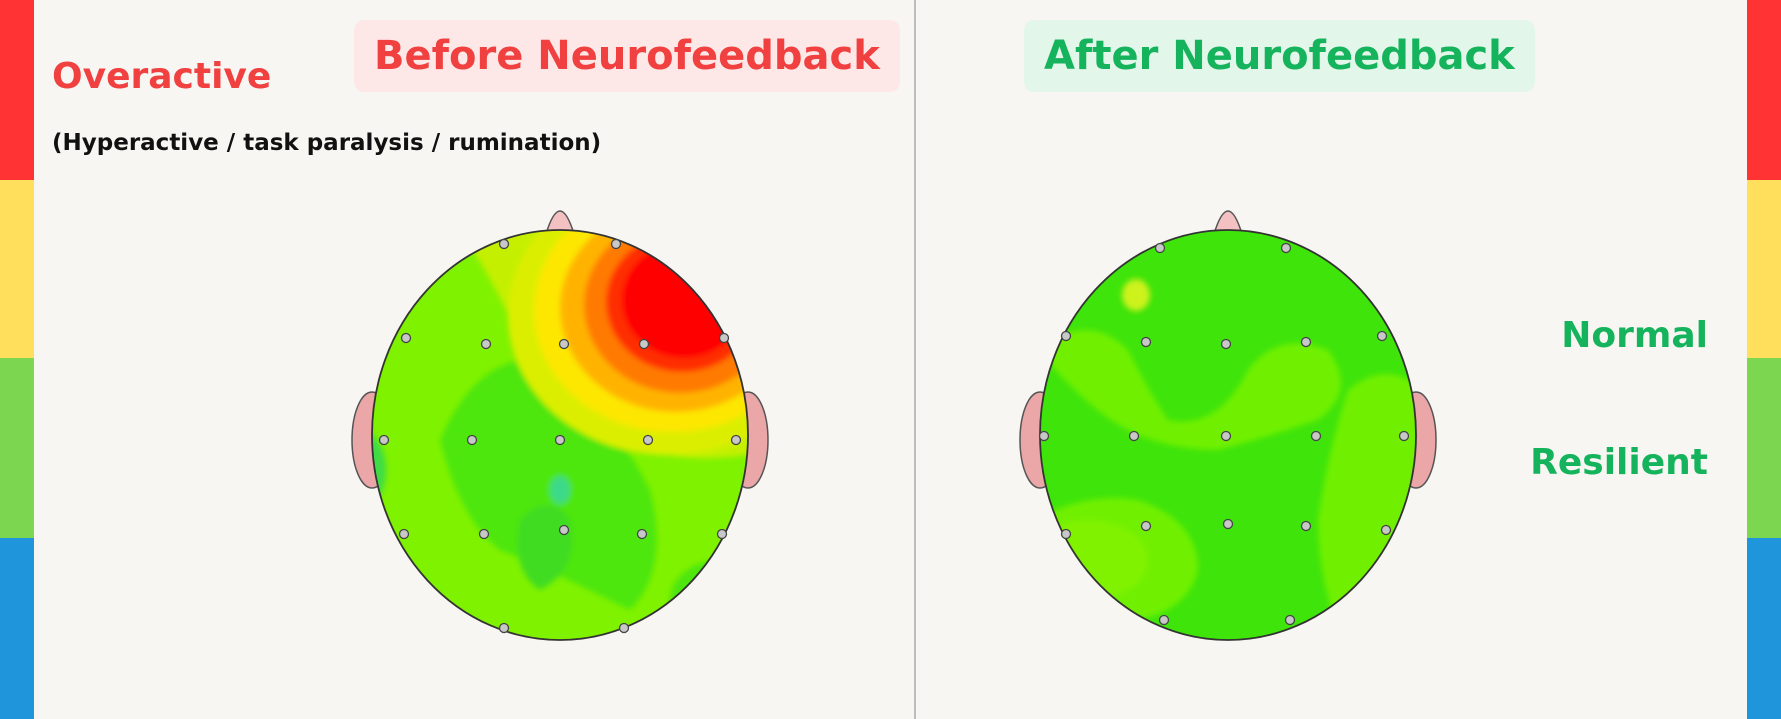  I want to click on panel-divider, so click(915, 359).